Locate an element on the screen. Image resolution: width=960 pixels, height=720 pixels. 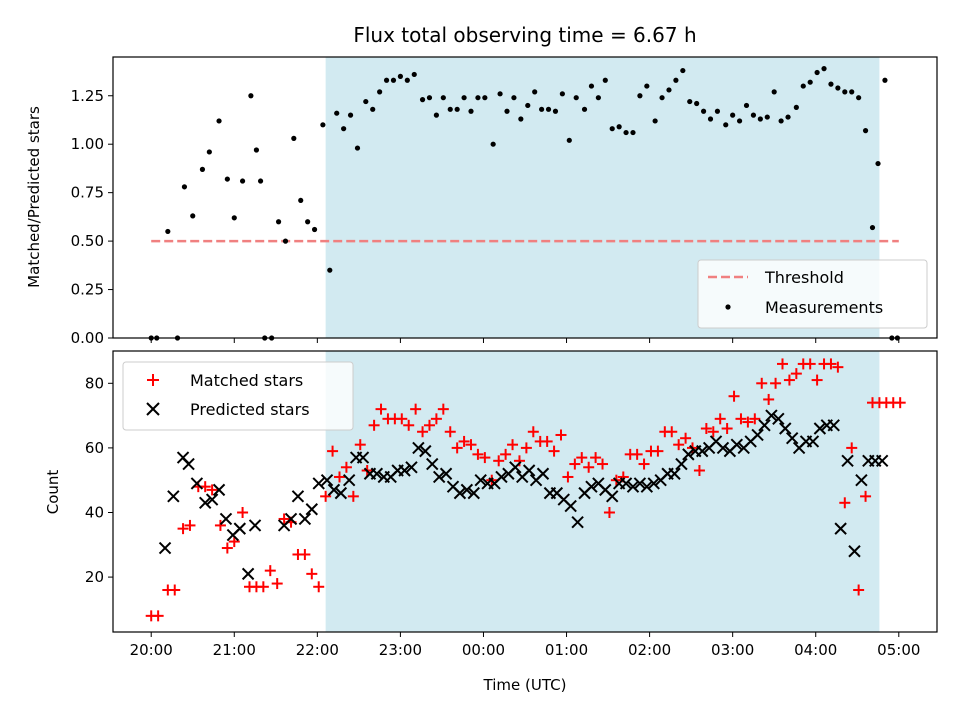
bottom-y-axis-label: Count is located at coordinates (53, 492).